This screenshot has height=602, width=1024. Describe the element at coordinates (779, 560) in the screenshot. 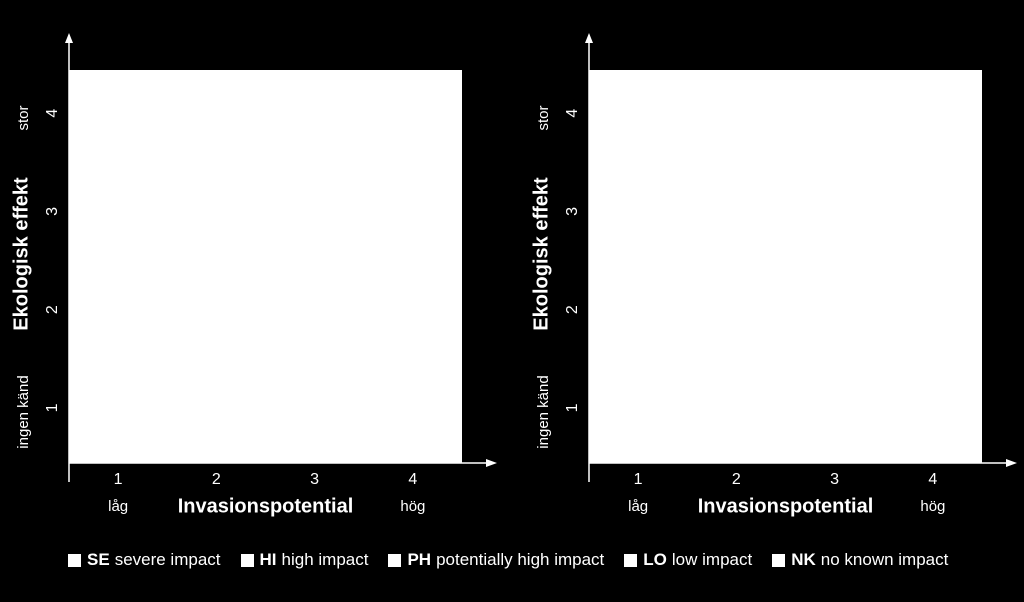

I see `legend-swatch-nk` at that location.